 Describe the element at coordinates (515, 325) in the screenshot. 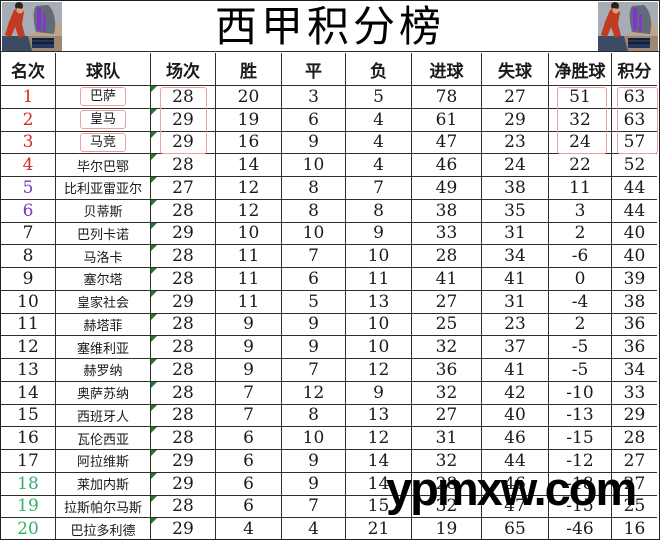

I see `stat-cell: 23` at that location.